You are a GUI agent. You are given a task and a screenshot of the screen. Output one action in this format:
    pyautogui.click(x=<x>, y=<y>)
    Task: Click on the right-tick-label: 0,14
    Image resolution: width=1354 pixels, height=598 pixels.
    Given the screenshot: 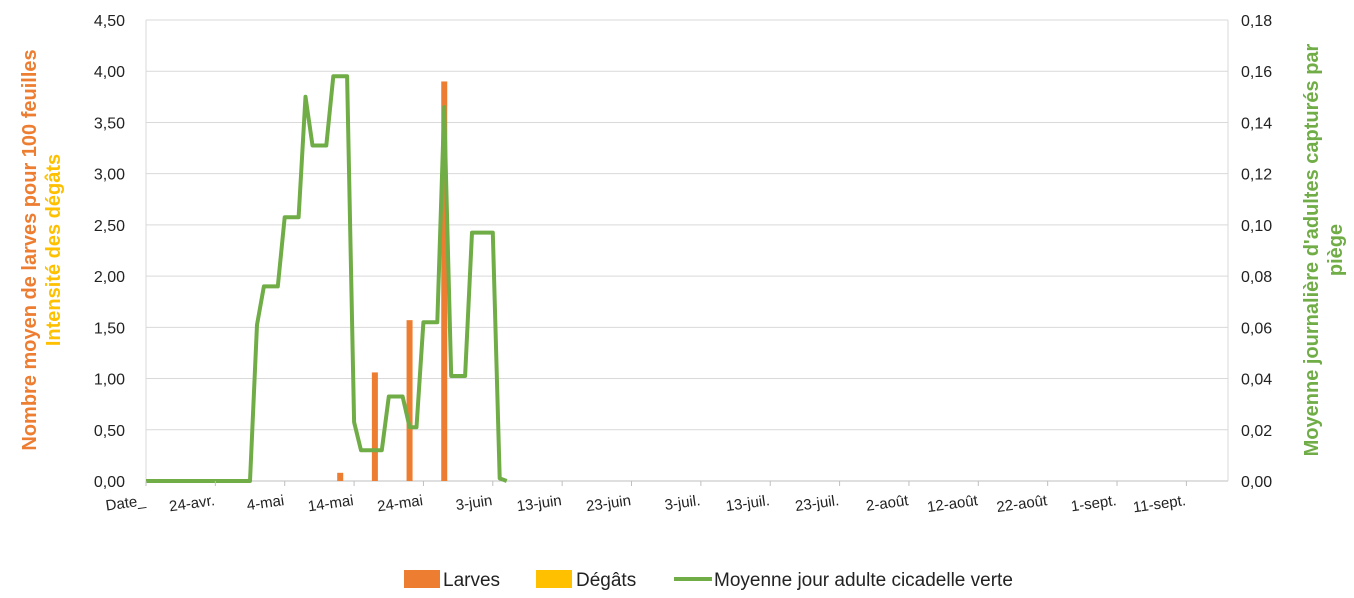 What is the action you would take?
    pyautogui.click(x=1256, y=123)
    